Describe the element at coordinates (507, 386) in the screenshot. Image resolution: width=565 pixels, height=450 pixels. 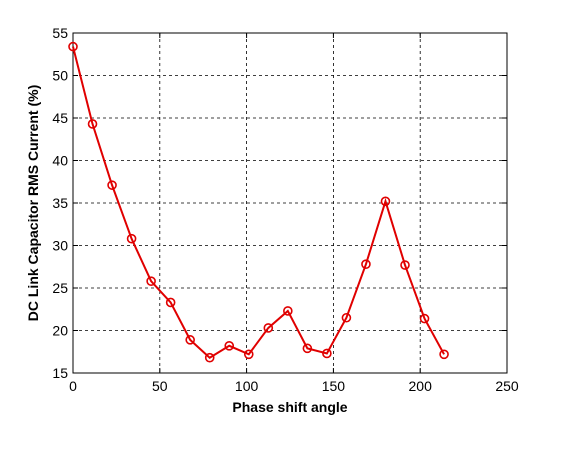
I see `x-tick-label: 250` at that location.